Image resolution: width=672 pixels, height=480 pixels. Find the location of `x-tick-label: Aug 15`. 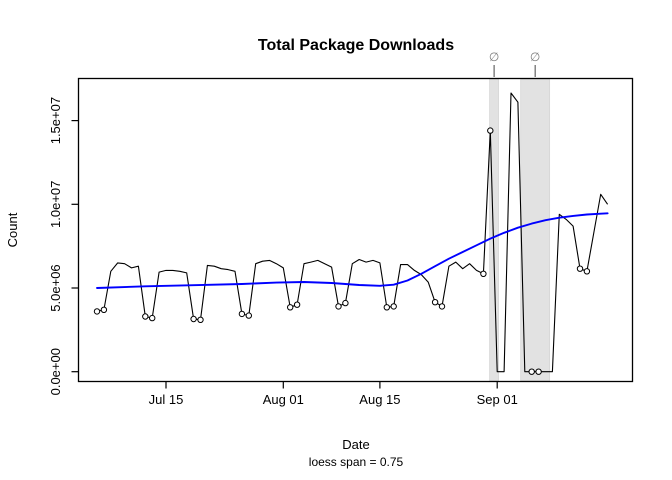

x-tick-label: Aug 15 is located at coordinates (379, 399).